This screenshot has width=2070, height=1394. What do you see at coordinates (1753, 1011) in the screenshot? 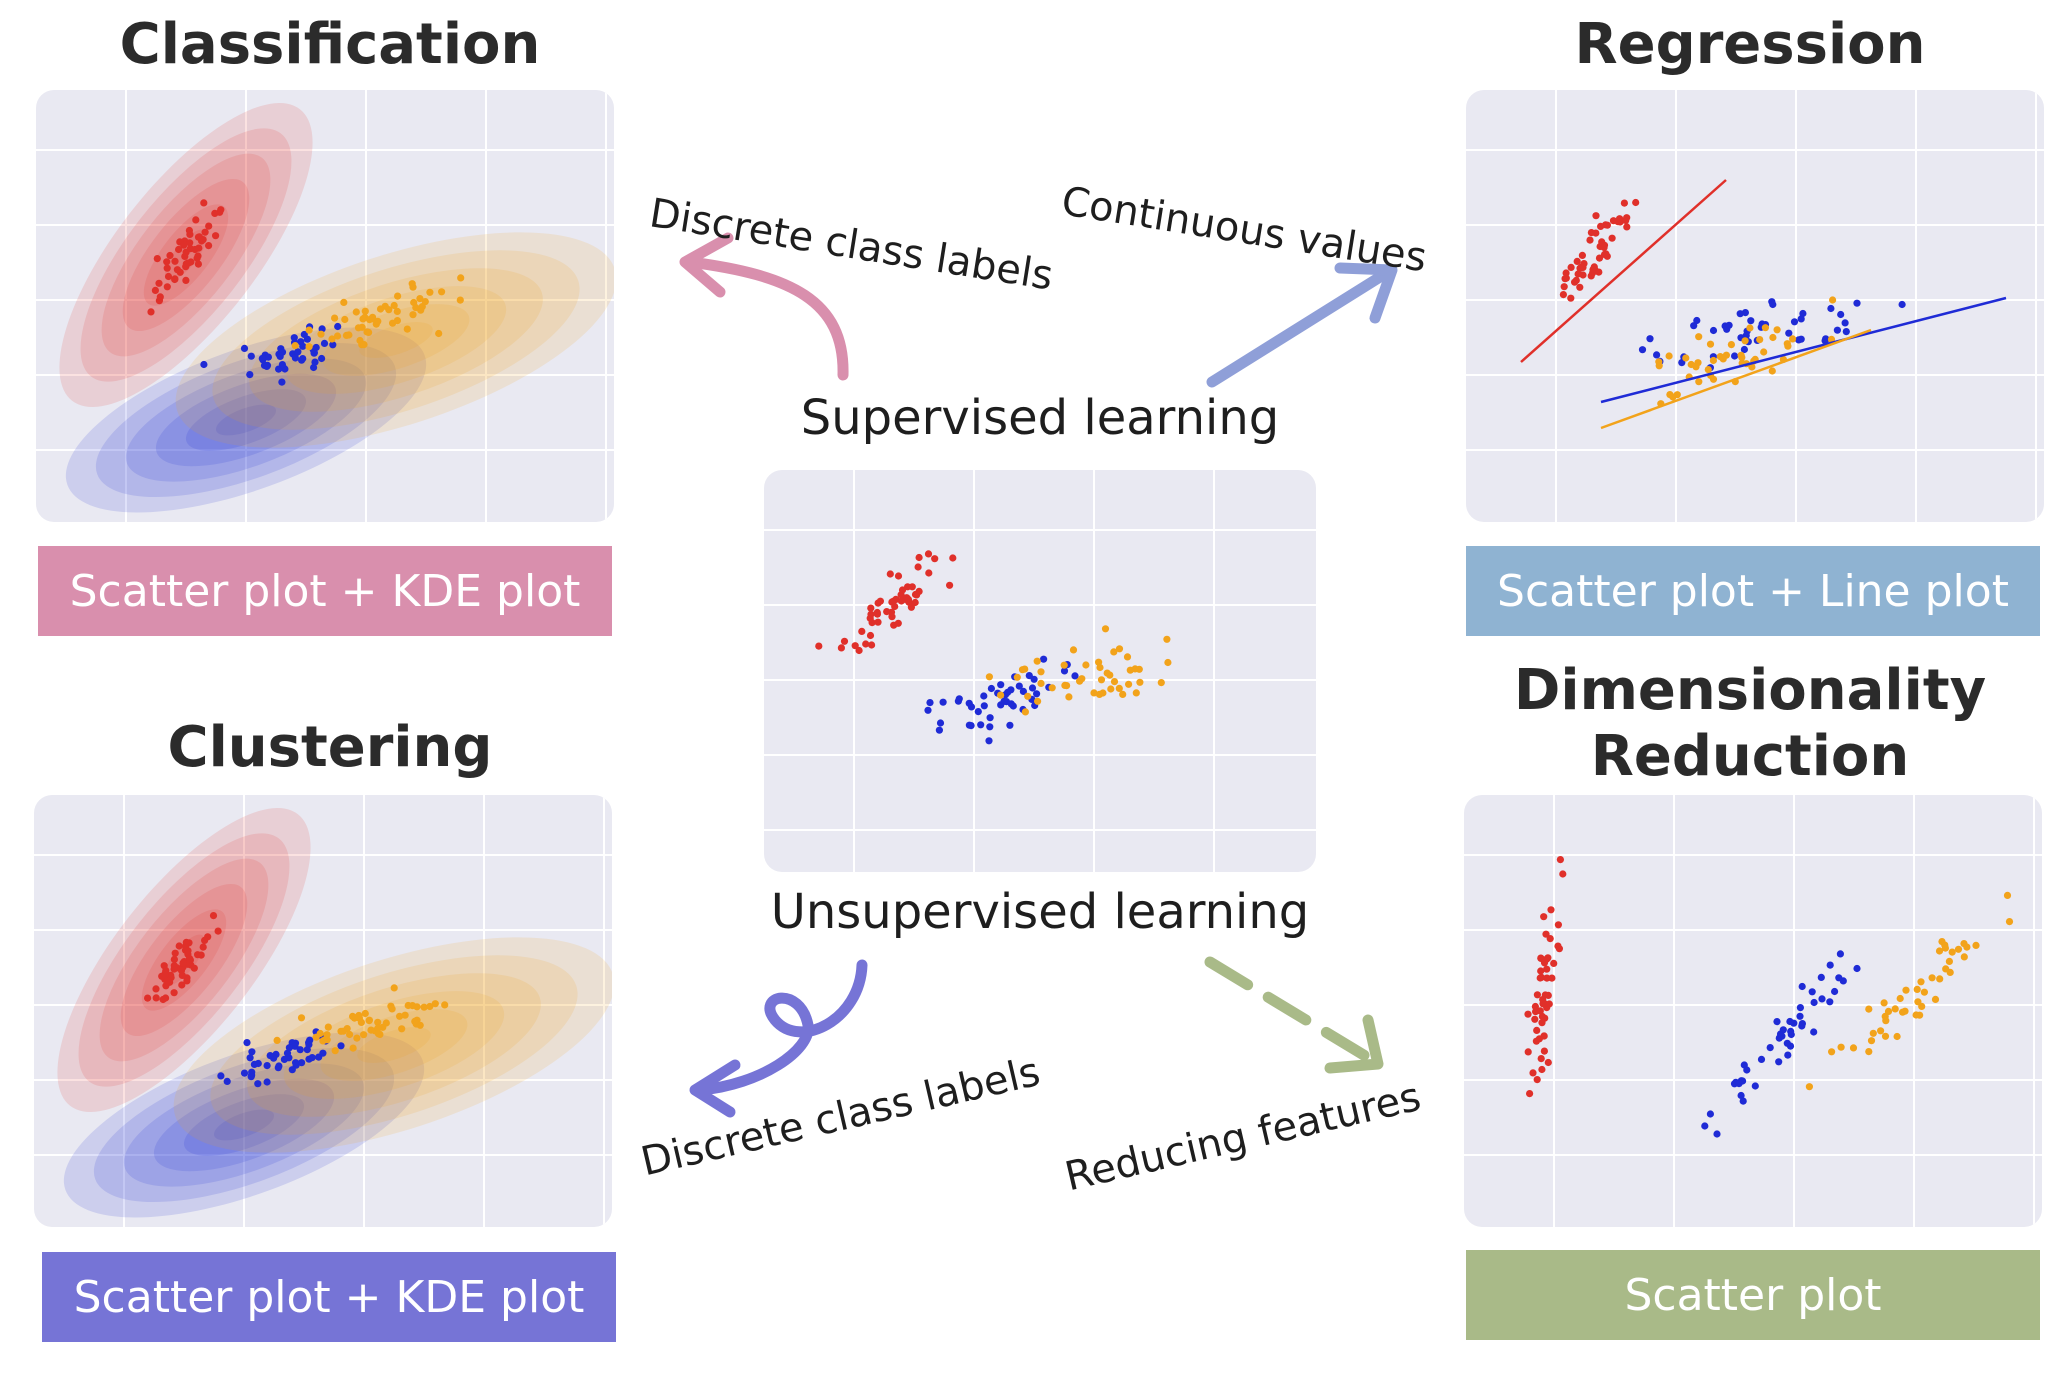
I see `dimensionality-plot` at bounding box center [1753, 1011].